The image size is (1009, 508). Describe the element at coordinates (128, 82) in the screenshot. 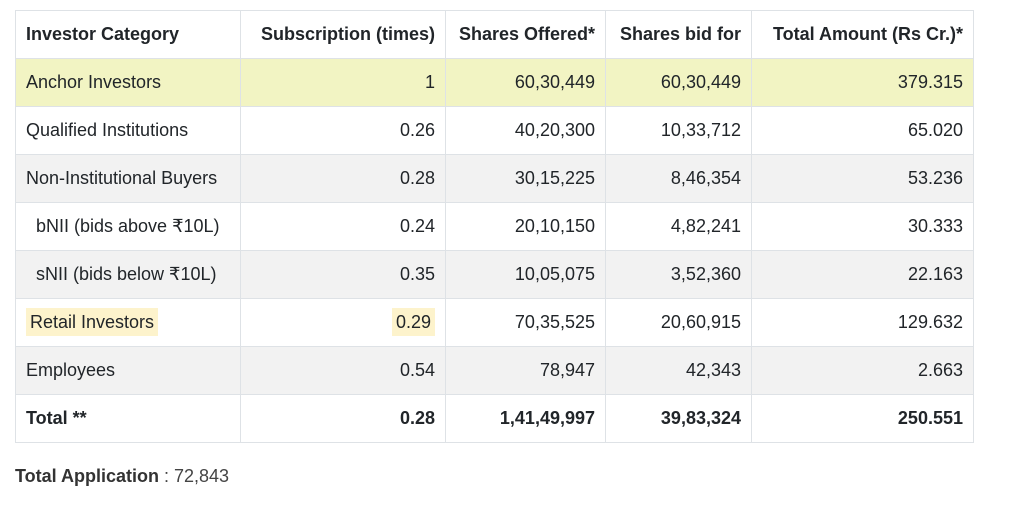

I see `cell-category: Anchor Investors` at that location.